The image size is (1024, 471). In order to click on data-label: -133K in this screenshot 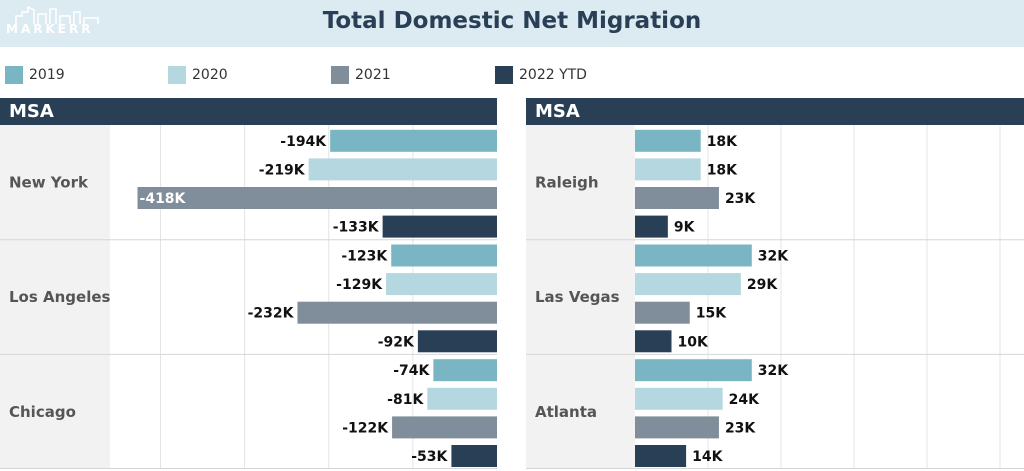, I will do `click(356, 228)`.